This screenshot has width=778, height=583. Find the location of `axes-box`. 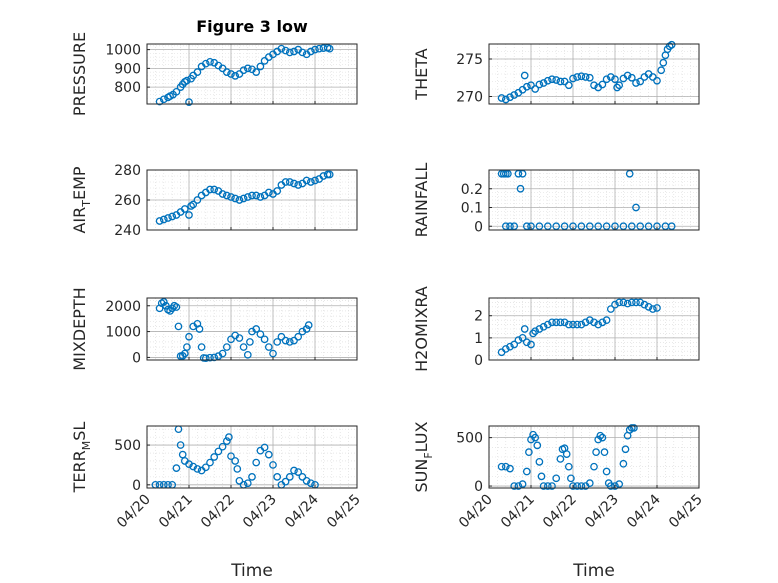

axes-box is located at coordinates (594, 200).